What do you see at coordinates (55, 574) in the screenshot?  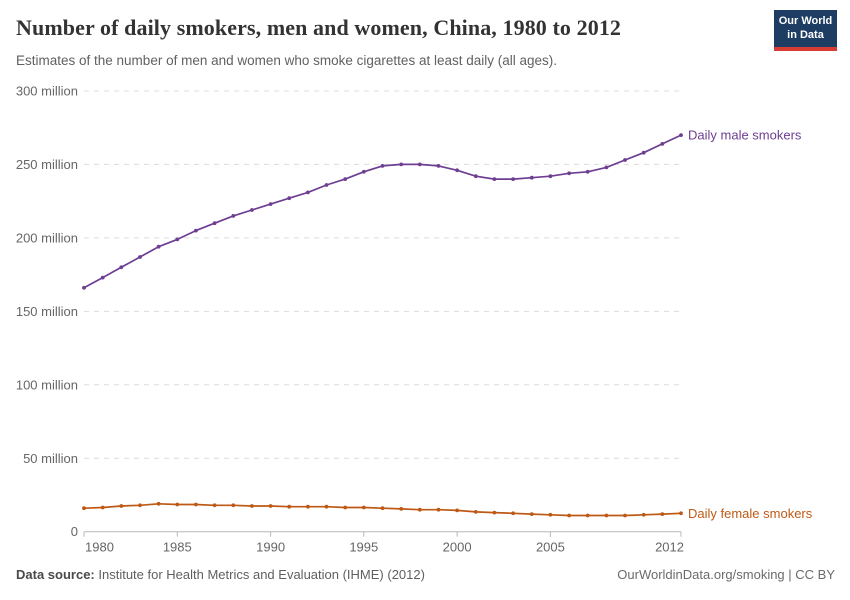 I see `data-source-label: Data source:` at bounding box center [55, 574].